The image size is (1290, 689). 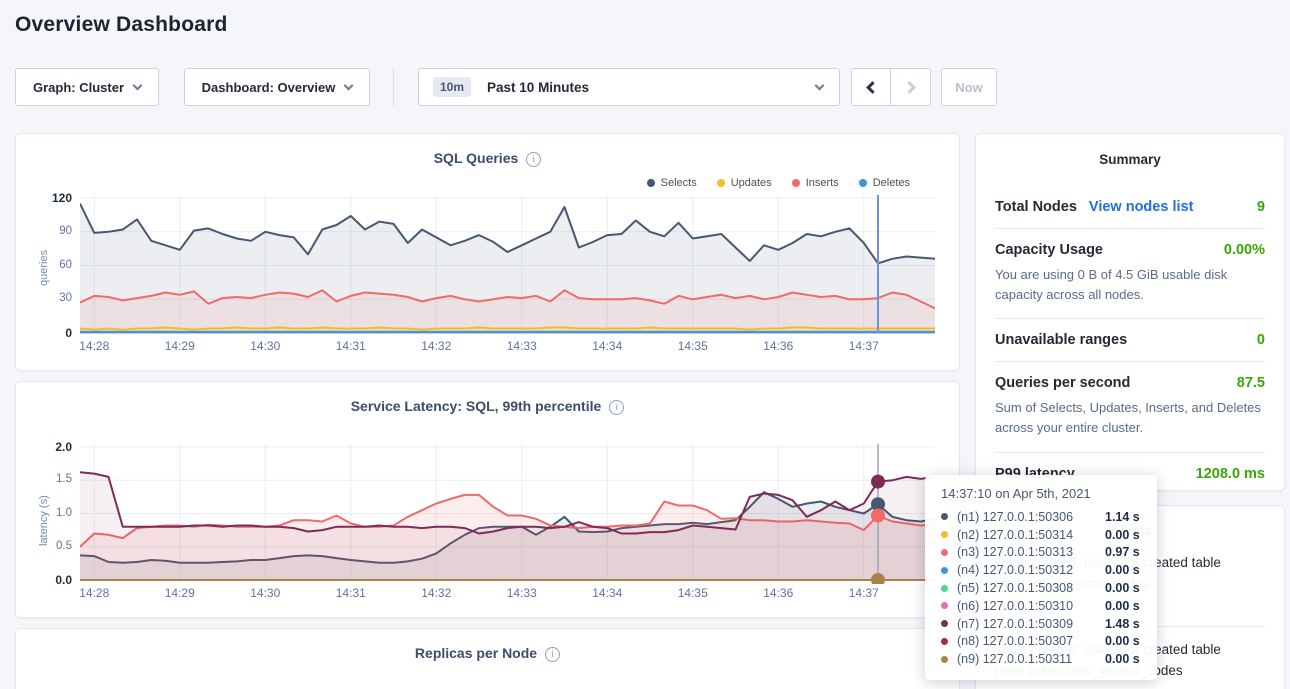 I want to click on tooltip-node-row: (n3) 127.0.0.1:50313 0.97 s, so click(x=1041, y=553).